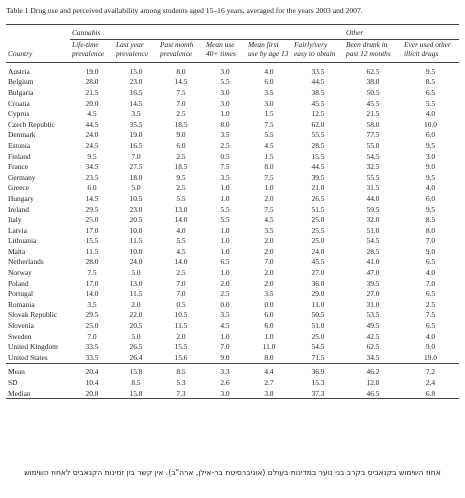  I want to click on column-header: Past month prevalence, so click(181, 51).